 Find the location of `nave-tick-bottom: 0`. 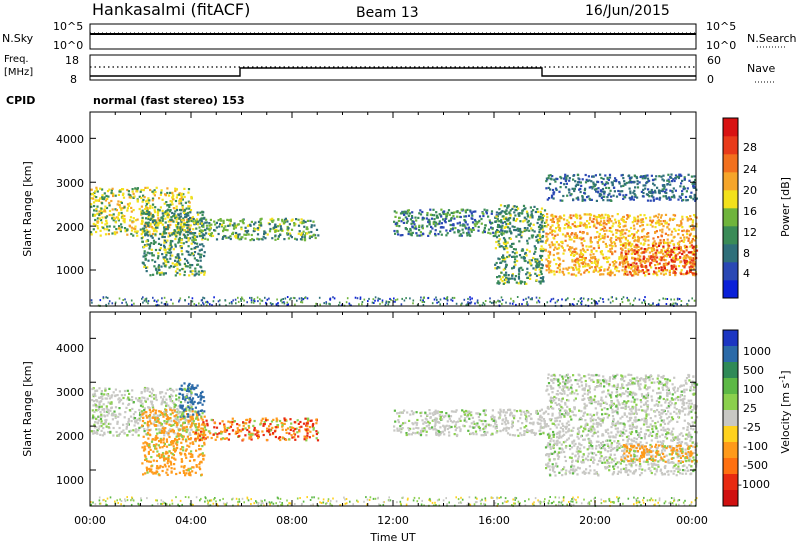

nave-tick-bottom: 0 is located at coordinates (710, 79).